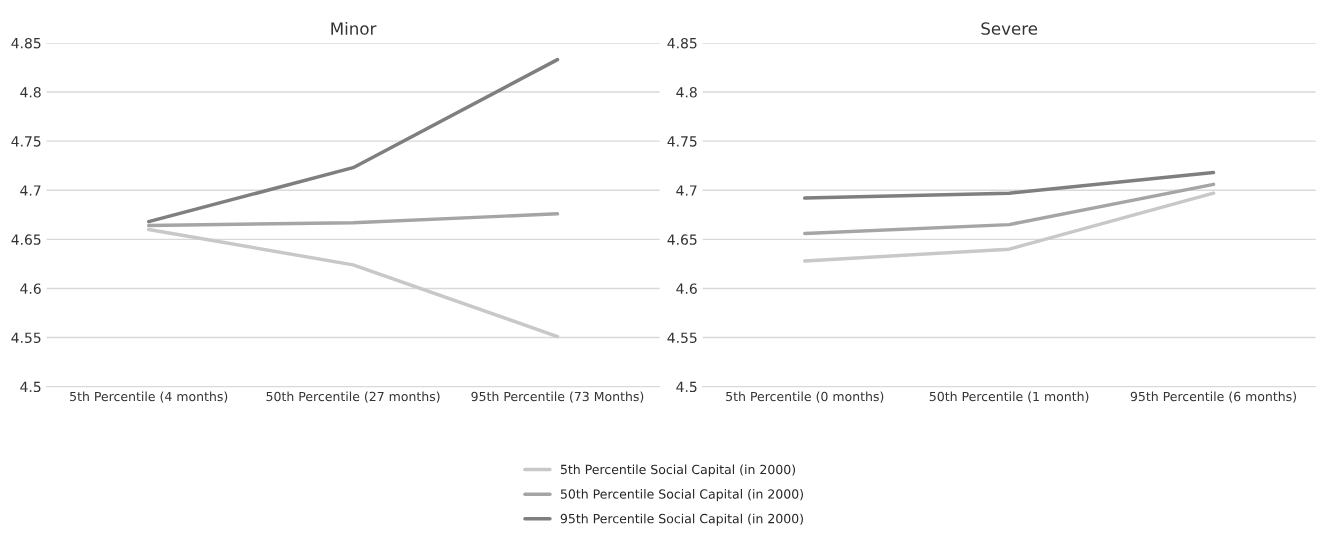 This screenshot has height=537, width=1329. Describe the element at coordinates (681, 519) in the screenshot. I see `legend-label: 95th Percentile Social Capital (in 2000)` at that location.